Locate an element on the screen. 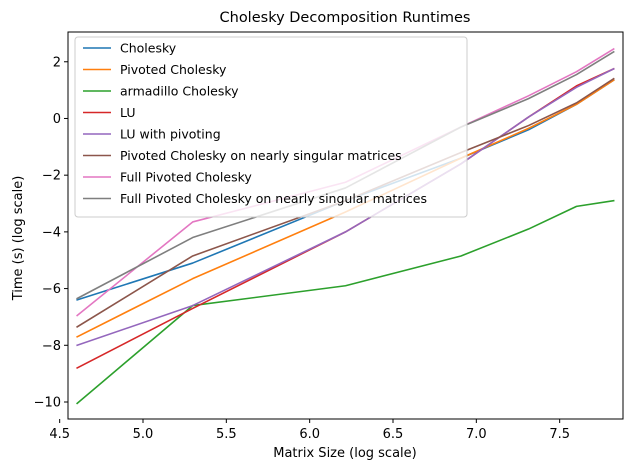  legend-label-3: armadillo Cholesky is located at coordinates (179, 91).